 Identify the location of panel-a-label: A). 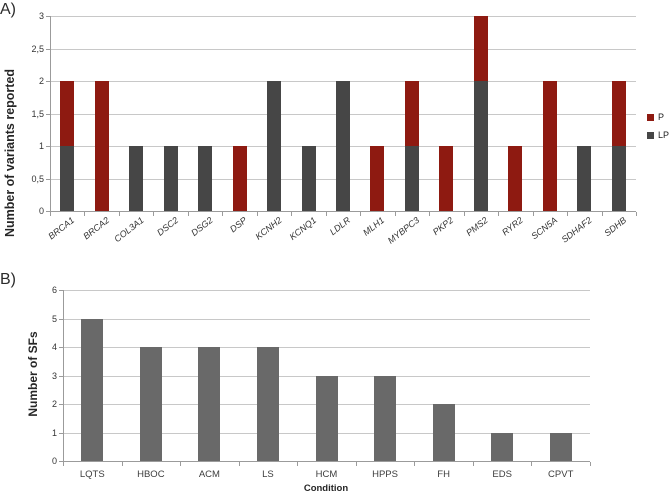
(8, 9).